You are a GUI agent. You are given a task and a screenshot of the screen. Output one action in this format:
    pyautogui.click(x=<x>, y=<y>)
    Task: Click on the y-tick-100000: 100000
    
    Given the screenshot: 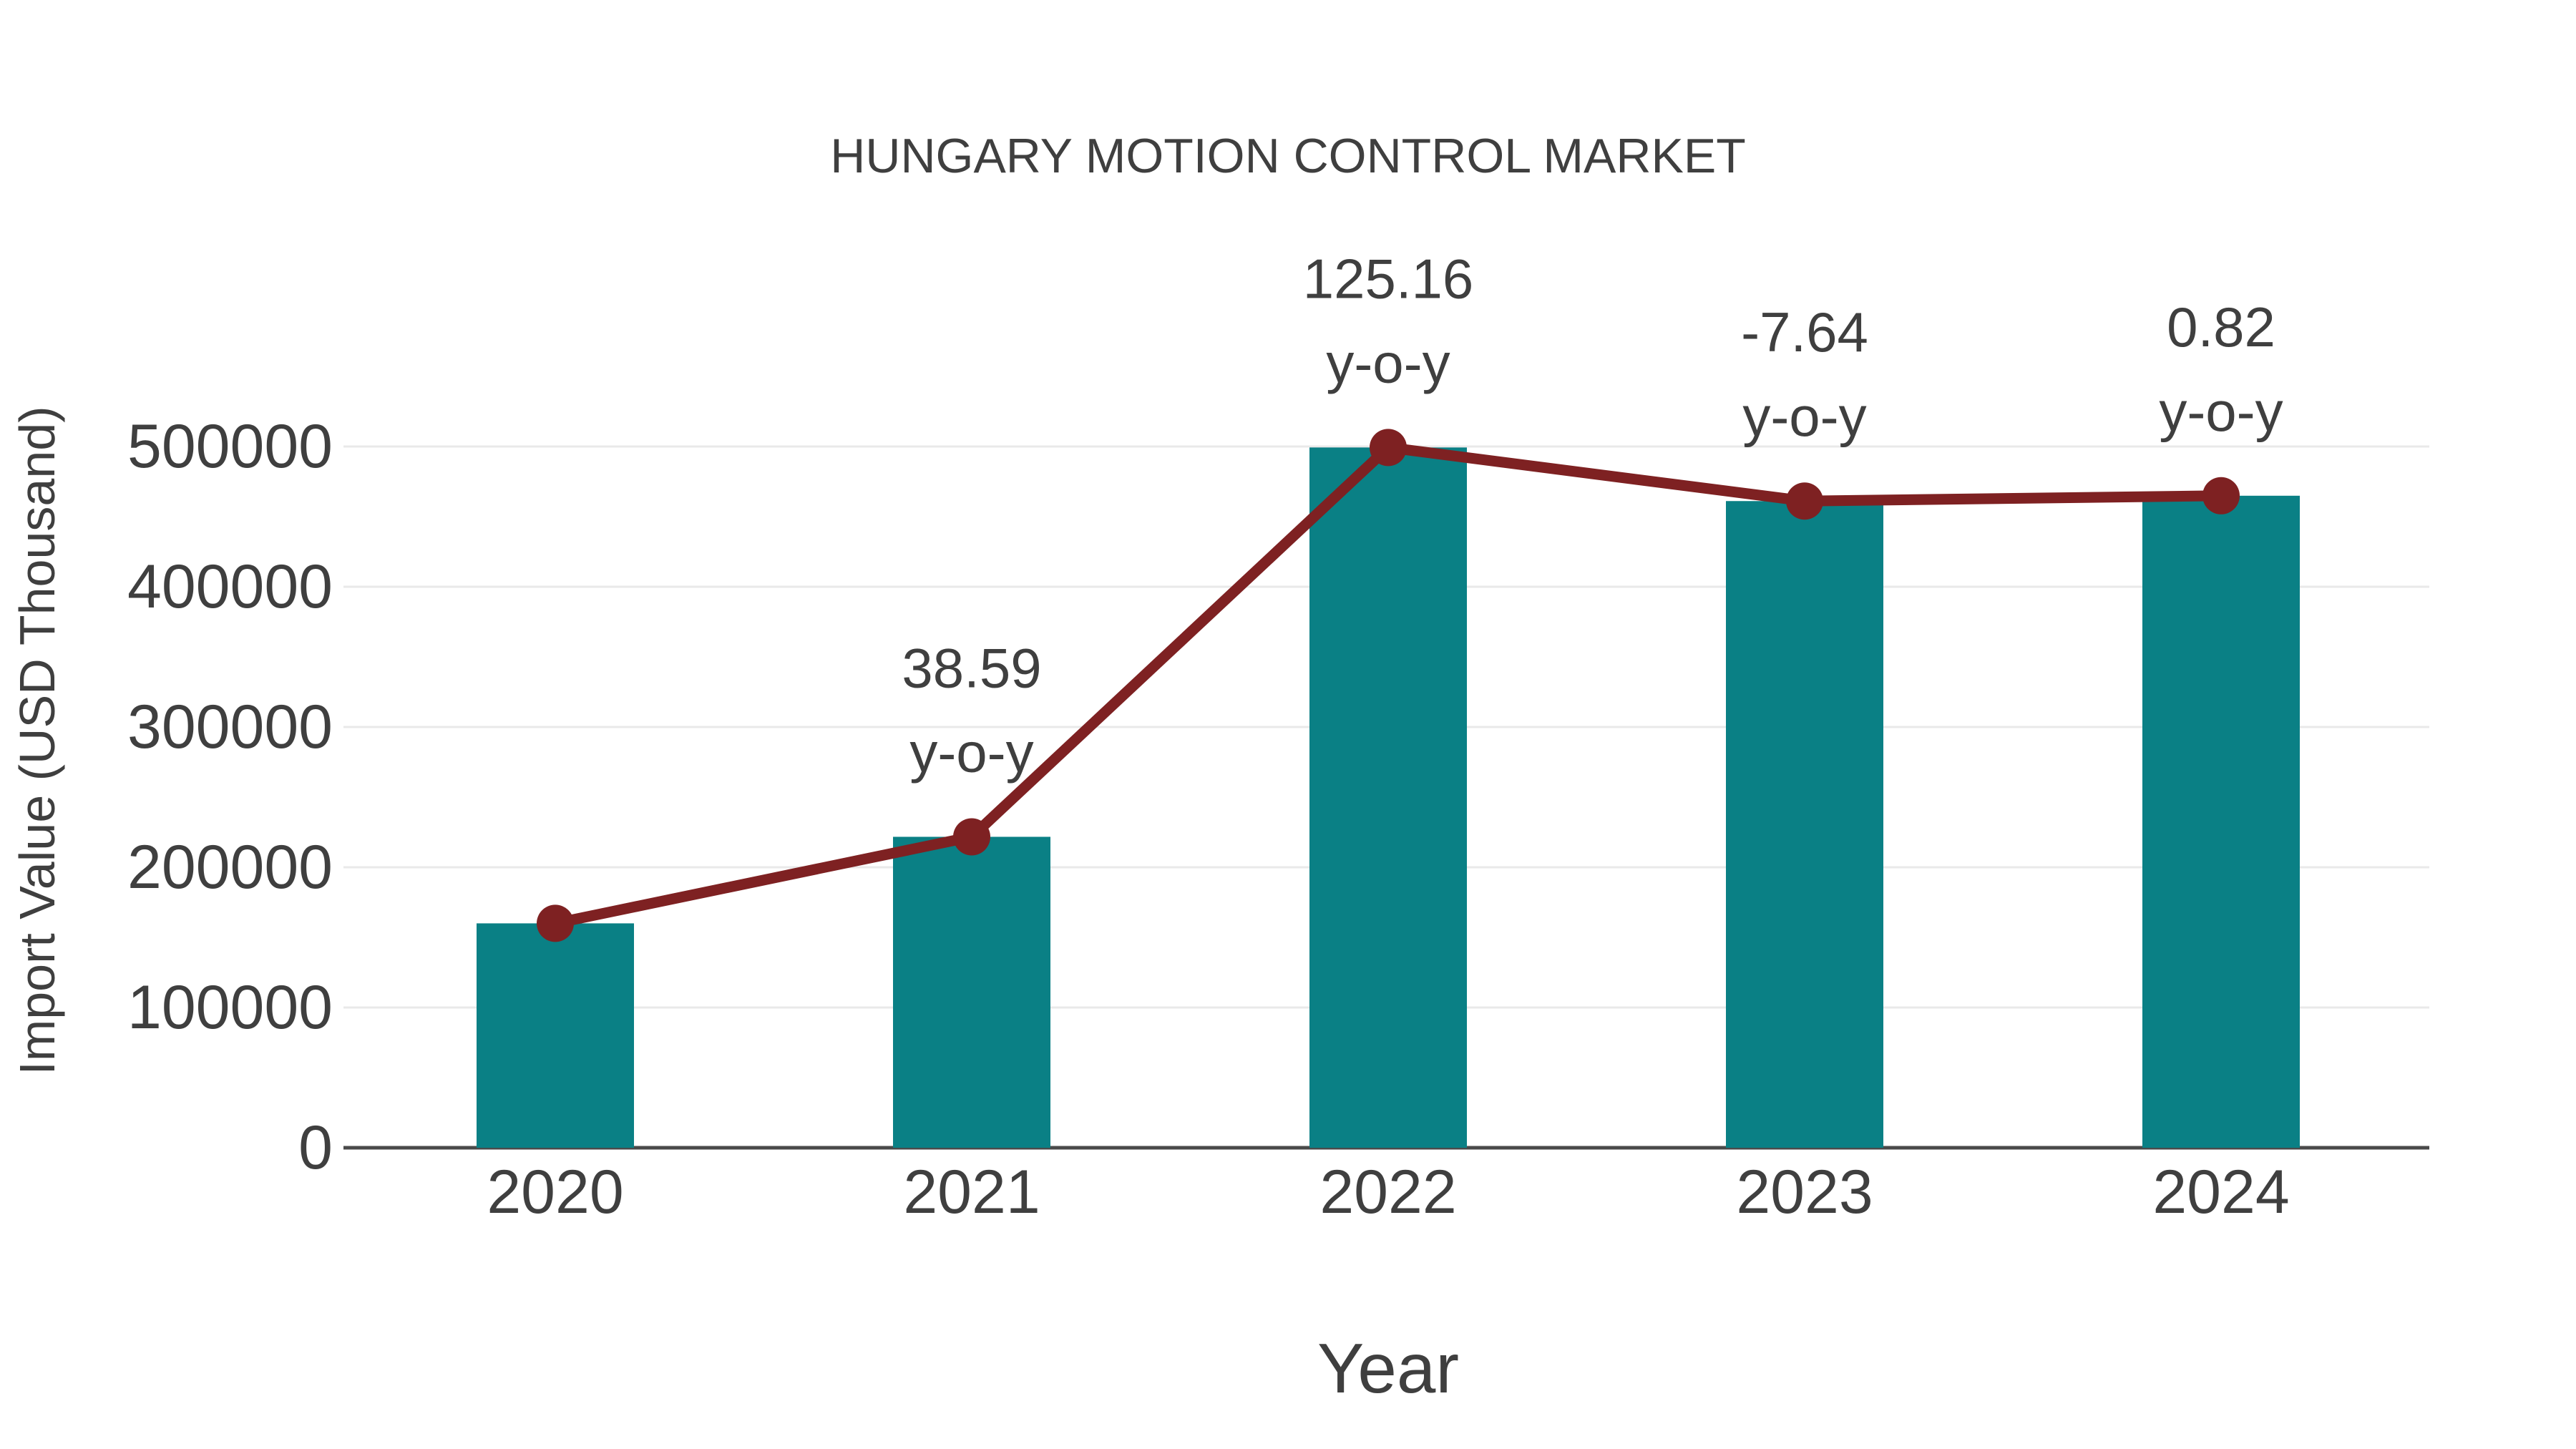 What is the action you would take?
    pyautogui.click(x=230, y=1007)
    